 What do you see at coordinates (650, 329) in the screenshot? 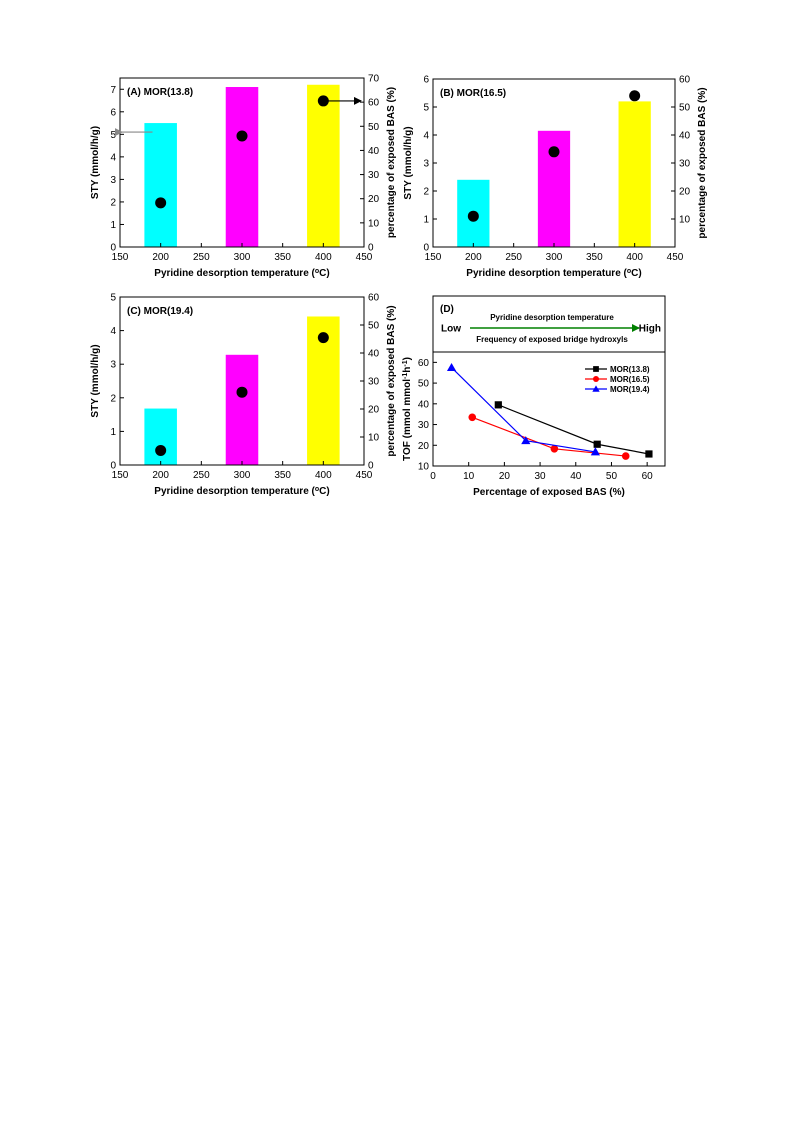
I see `annotation-high: High` at bounding box center [650, 329].